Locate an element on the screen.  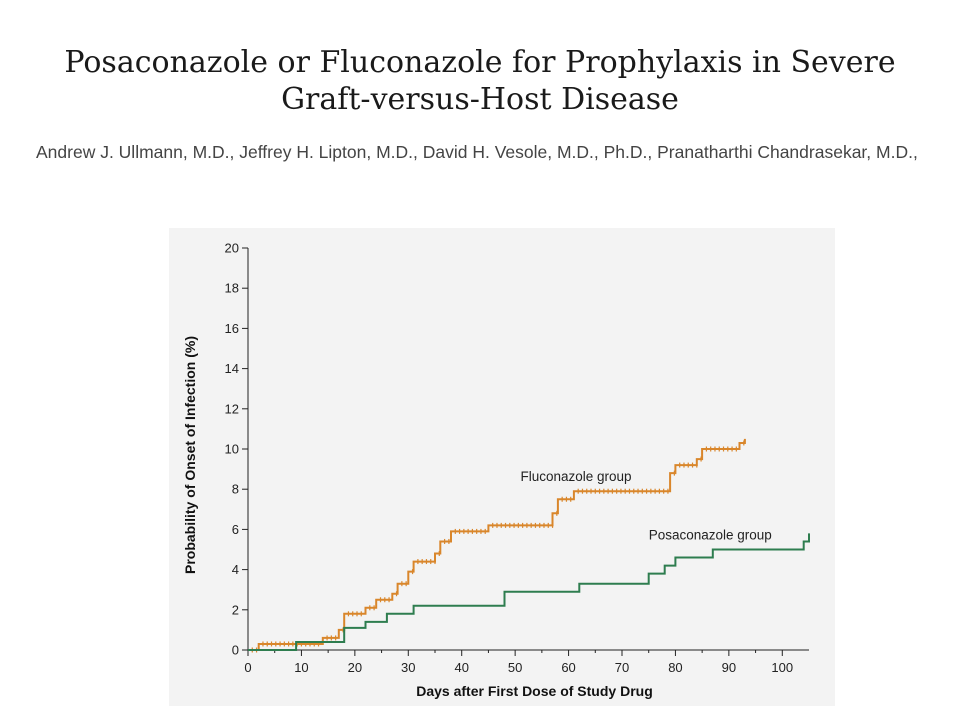
y-tick-label: 20 is located at coordinates (232, 248).